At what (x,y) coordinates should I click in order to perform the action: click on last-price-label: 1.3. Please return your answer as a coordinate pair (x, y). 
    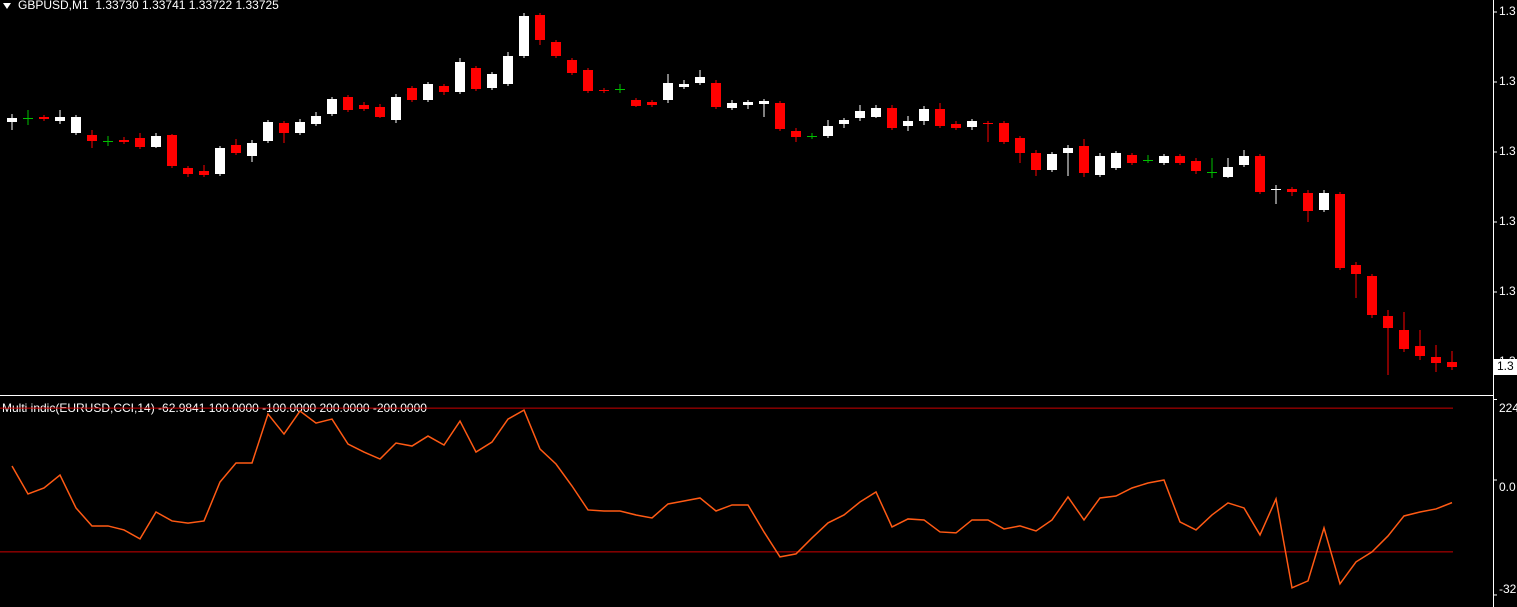
    Looking at the image, I should click on (1505, 366).